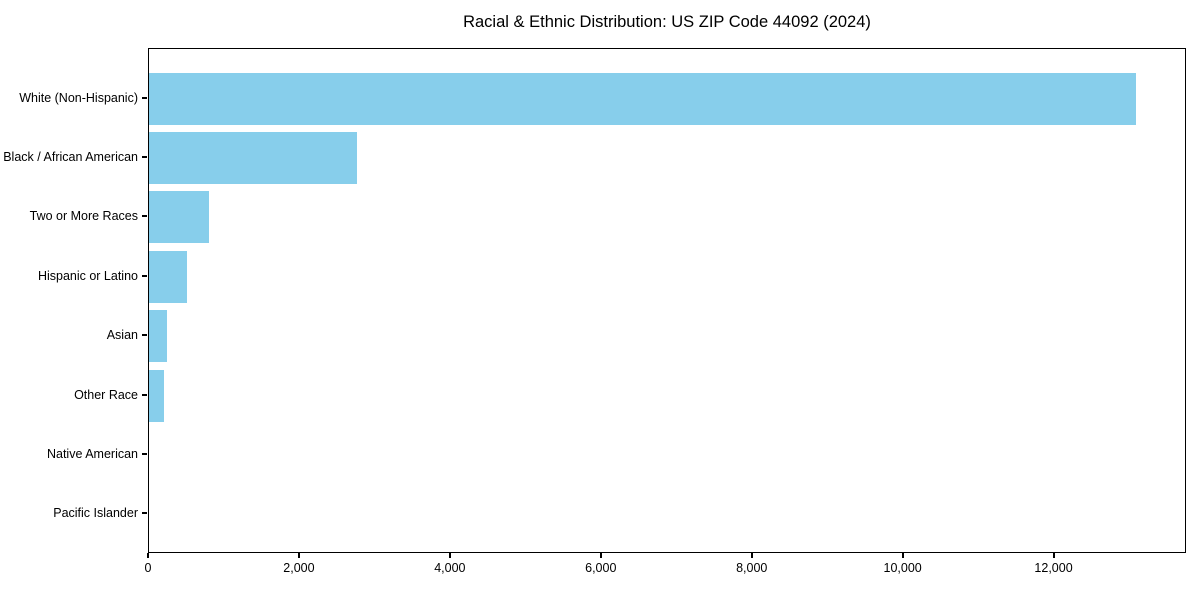 The height and width of the screenshot is (600, 1200). What do you see at coordinates (148, 568) in the screenshot?
I see `x-tick-label-0: 0` at bounding box center [148, 568].